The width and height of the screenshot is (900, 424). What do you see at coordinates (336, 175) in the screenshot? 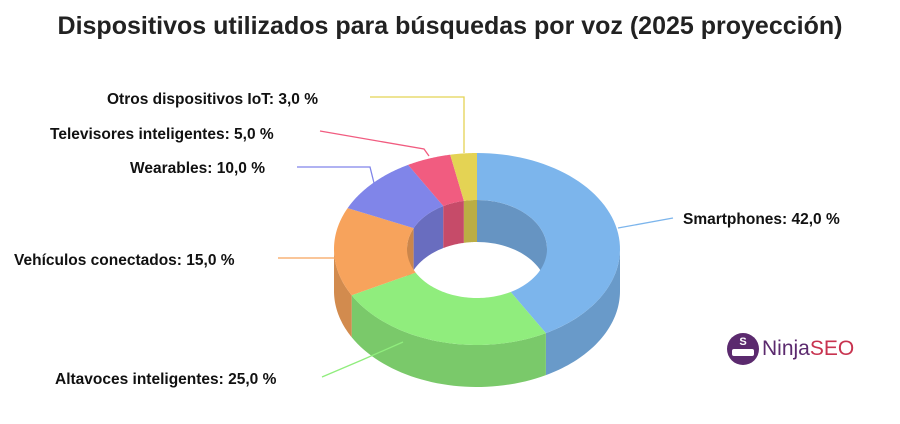
I see `leader-line-wearables` at bounding box center [336, 175].